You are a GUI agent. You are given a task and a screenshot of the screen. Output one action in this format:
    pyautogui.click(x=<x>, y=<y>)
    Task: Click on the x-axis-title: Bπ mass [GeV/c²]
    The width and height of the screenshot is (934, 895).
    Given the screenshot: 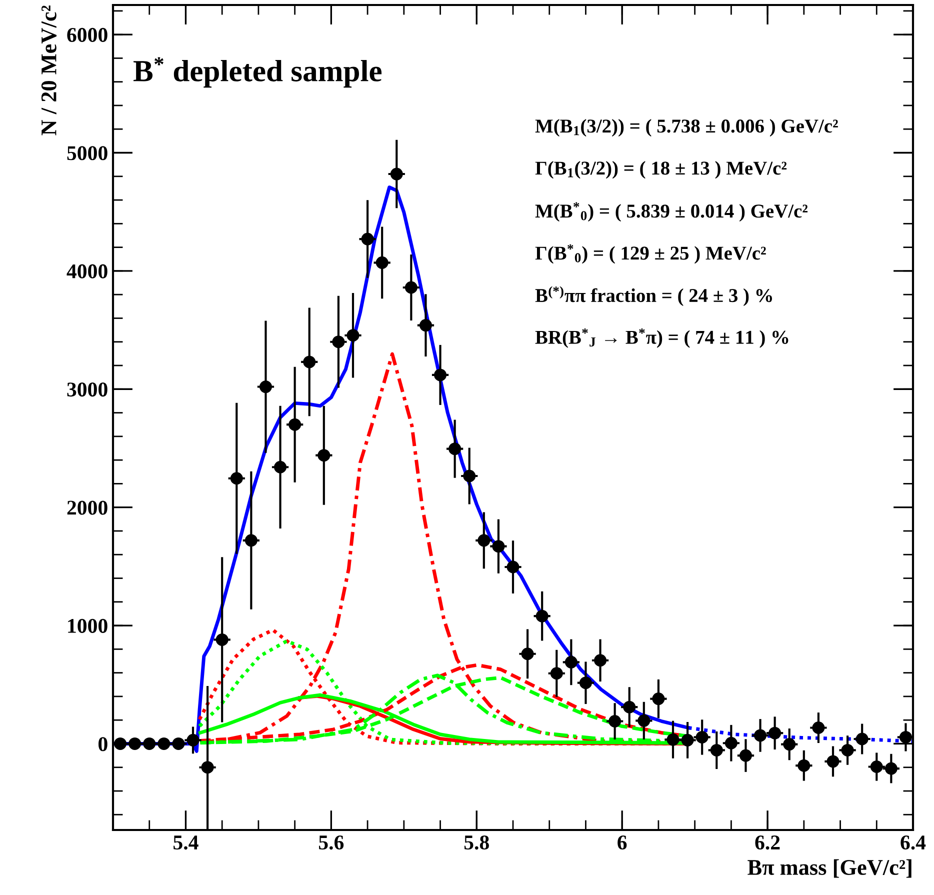 What is the action you would take?
    pyautogui.click(x=830, y=868)
    